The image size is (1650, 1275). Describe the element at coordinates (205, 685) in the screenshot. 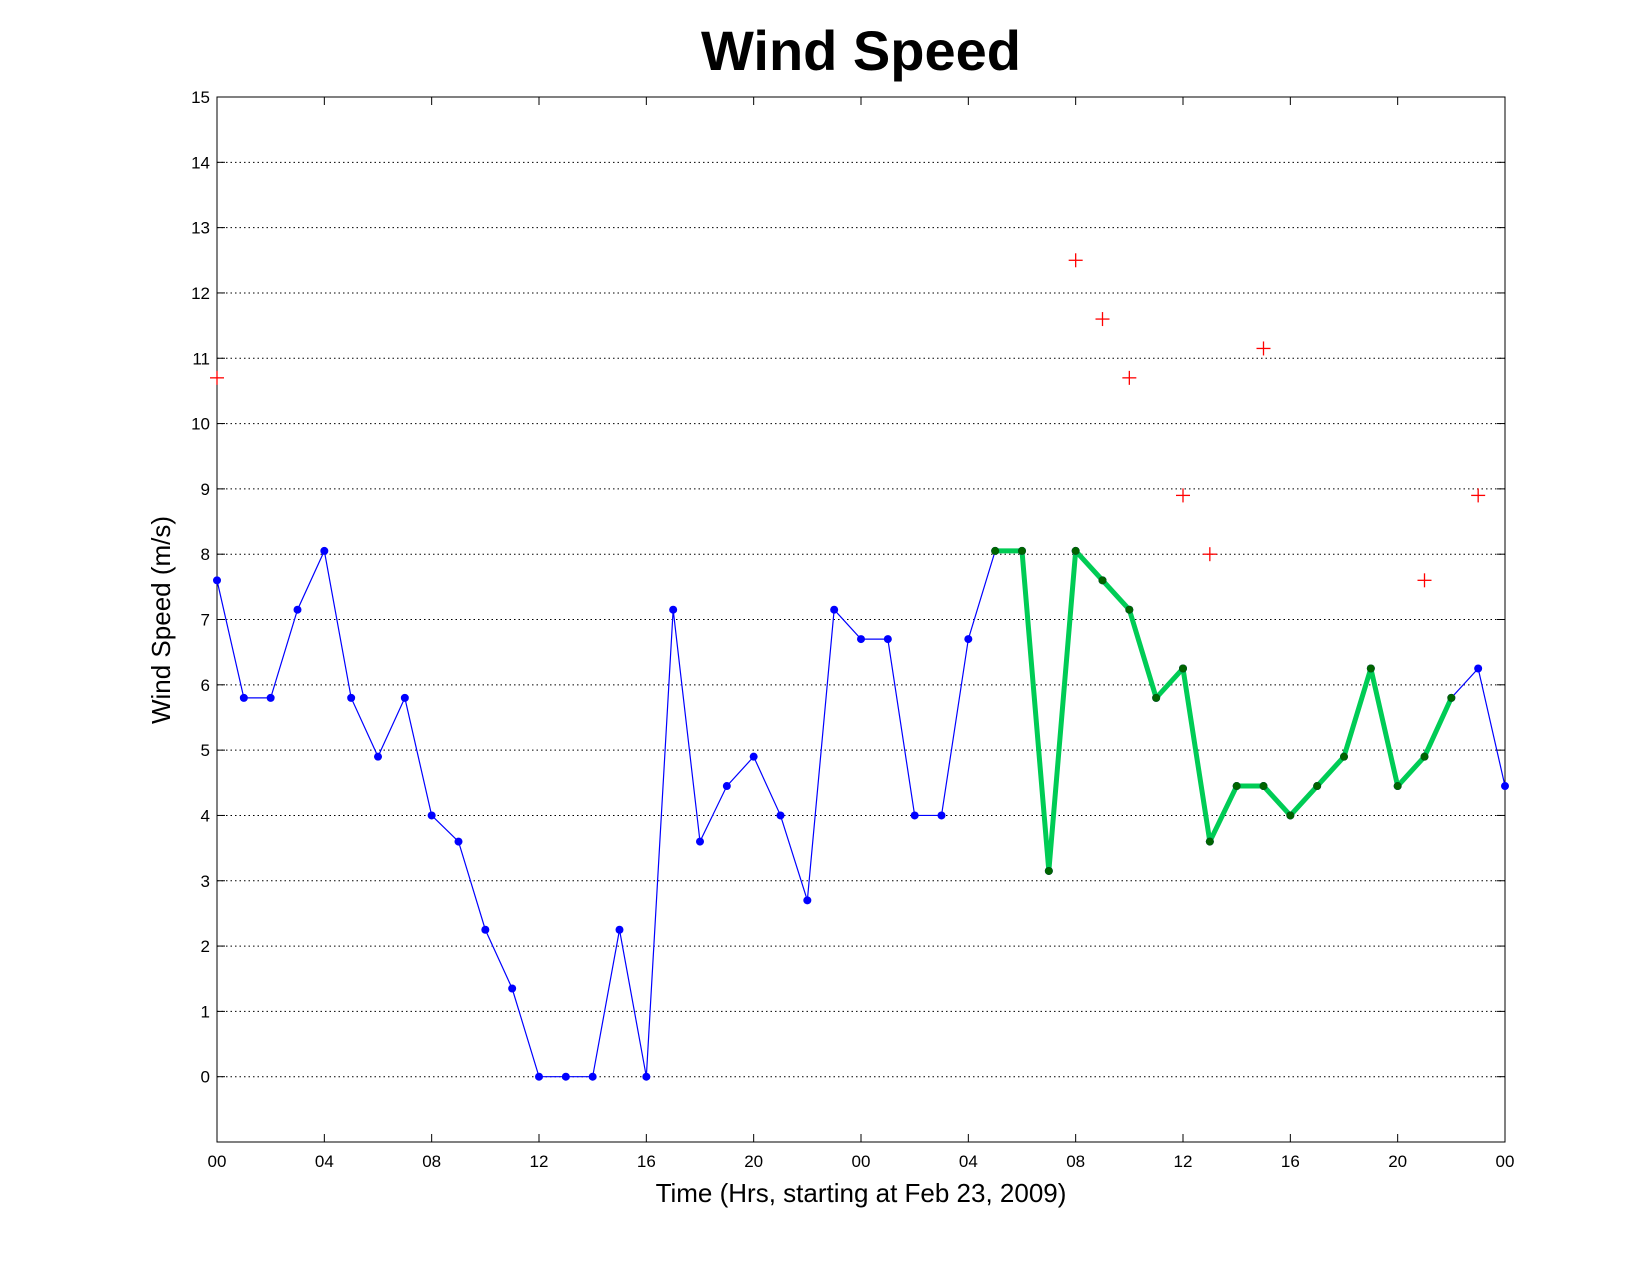

I see `y-tick-label: 6` at that location.